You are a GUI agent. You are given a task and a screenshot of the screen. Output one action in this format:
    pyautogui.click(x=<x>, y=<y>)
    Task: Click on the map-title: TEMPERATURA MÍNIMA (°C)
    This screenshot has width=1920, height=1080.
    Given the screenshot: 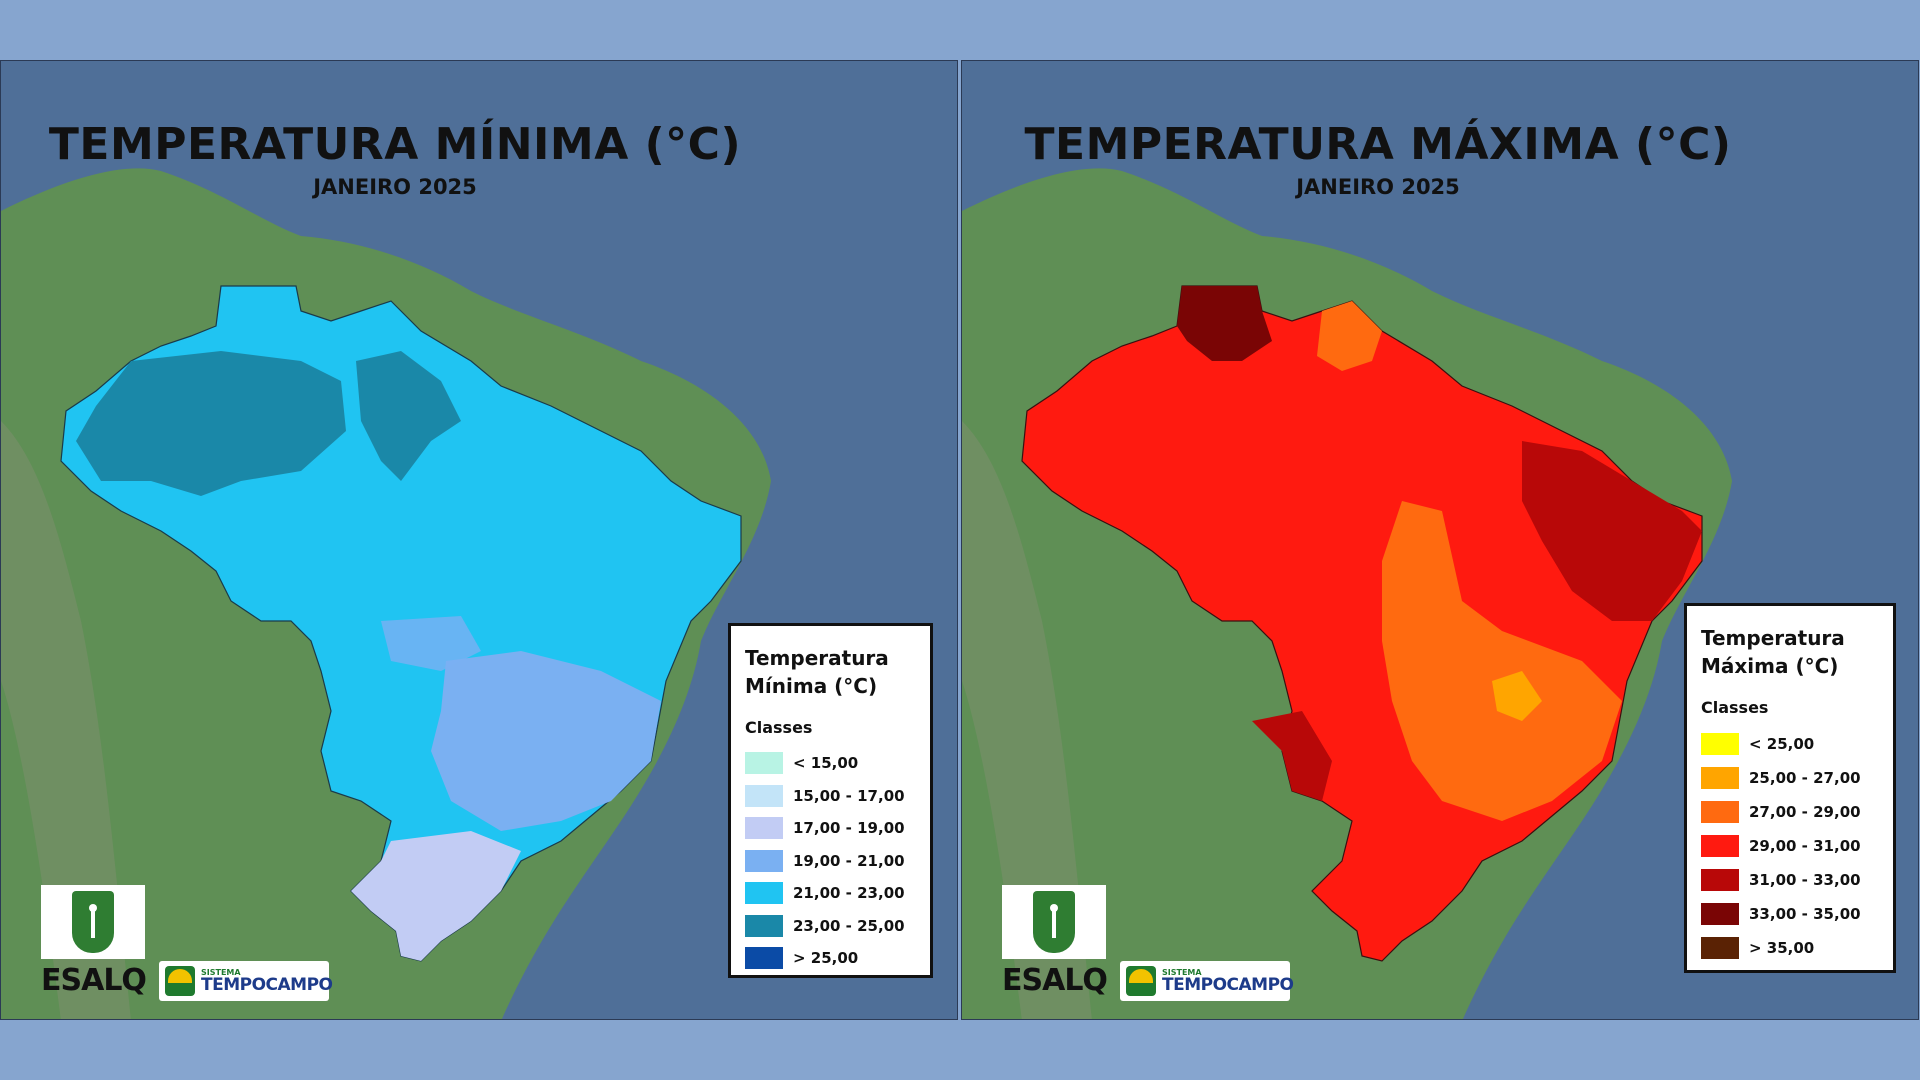 What is the action you would take?
    pyautogui.click(x=395, y=144)
    